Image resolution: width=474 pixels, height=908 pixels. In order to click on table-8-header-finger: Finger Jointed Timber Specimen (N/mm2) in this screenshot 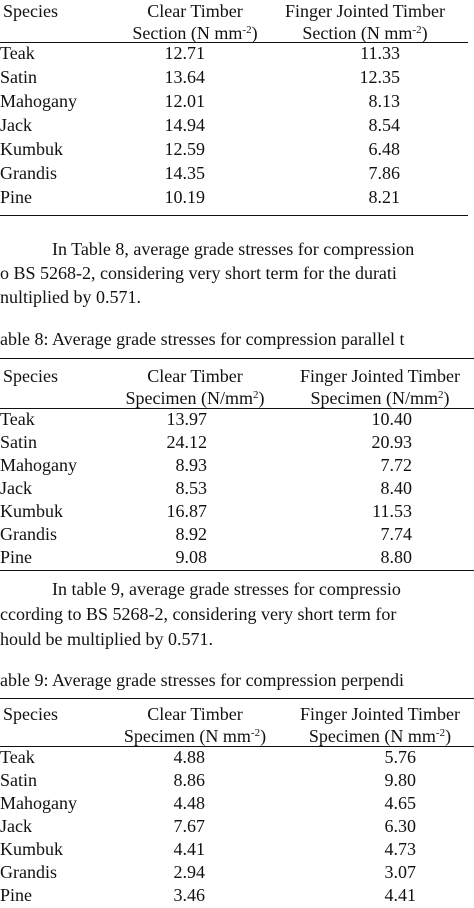, I will do `click(374, 387)`.